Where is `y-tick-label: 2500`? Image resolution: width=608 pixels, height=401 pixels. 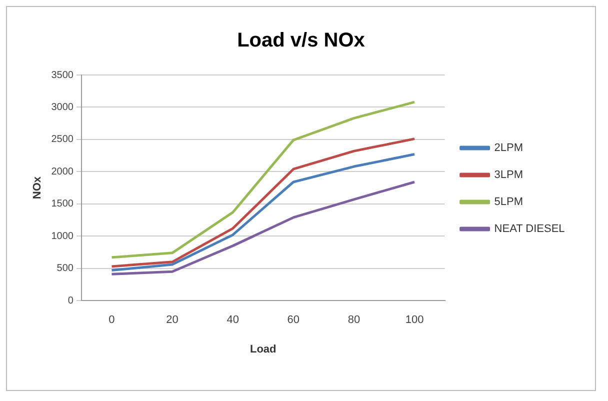
y-tick-label: 2500 is located at coordinates (62, 140).